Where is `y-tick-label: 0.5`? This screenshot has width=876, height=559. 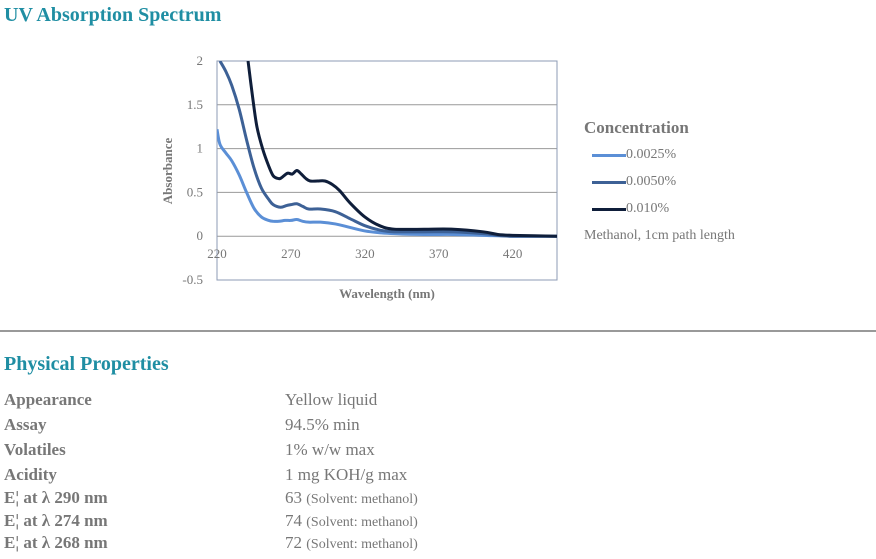 y-tick-label: 0.5 is located at coordinates (195, 191).